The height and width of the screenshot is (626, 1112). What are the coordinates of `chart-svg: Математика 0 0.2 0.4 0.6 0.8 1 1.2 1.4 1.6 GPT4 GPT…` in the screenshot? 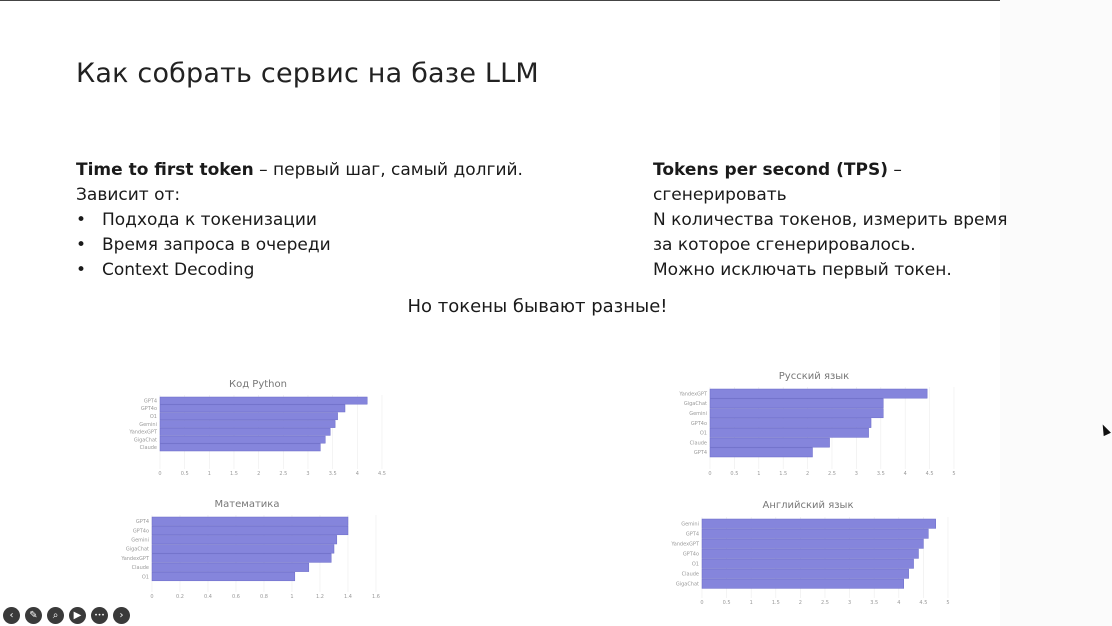 It's located at (250, 549).